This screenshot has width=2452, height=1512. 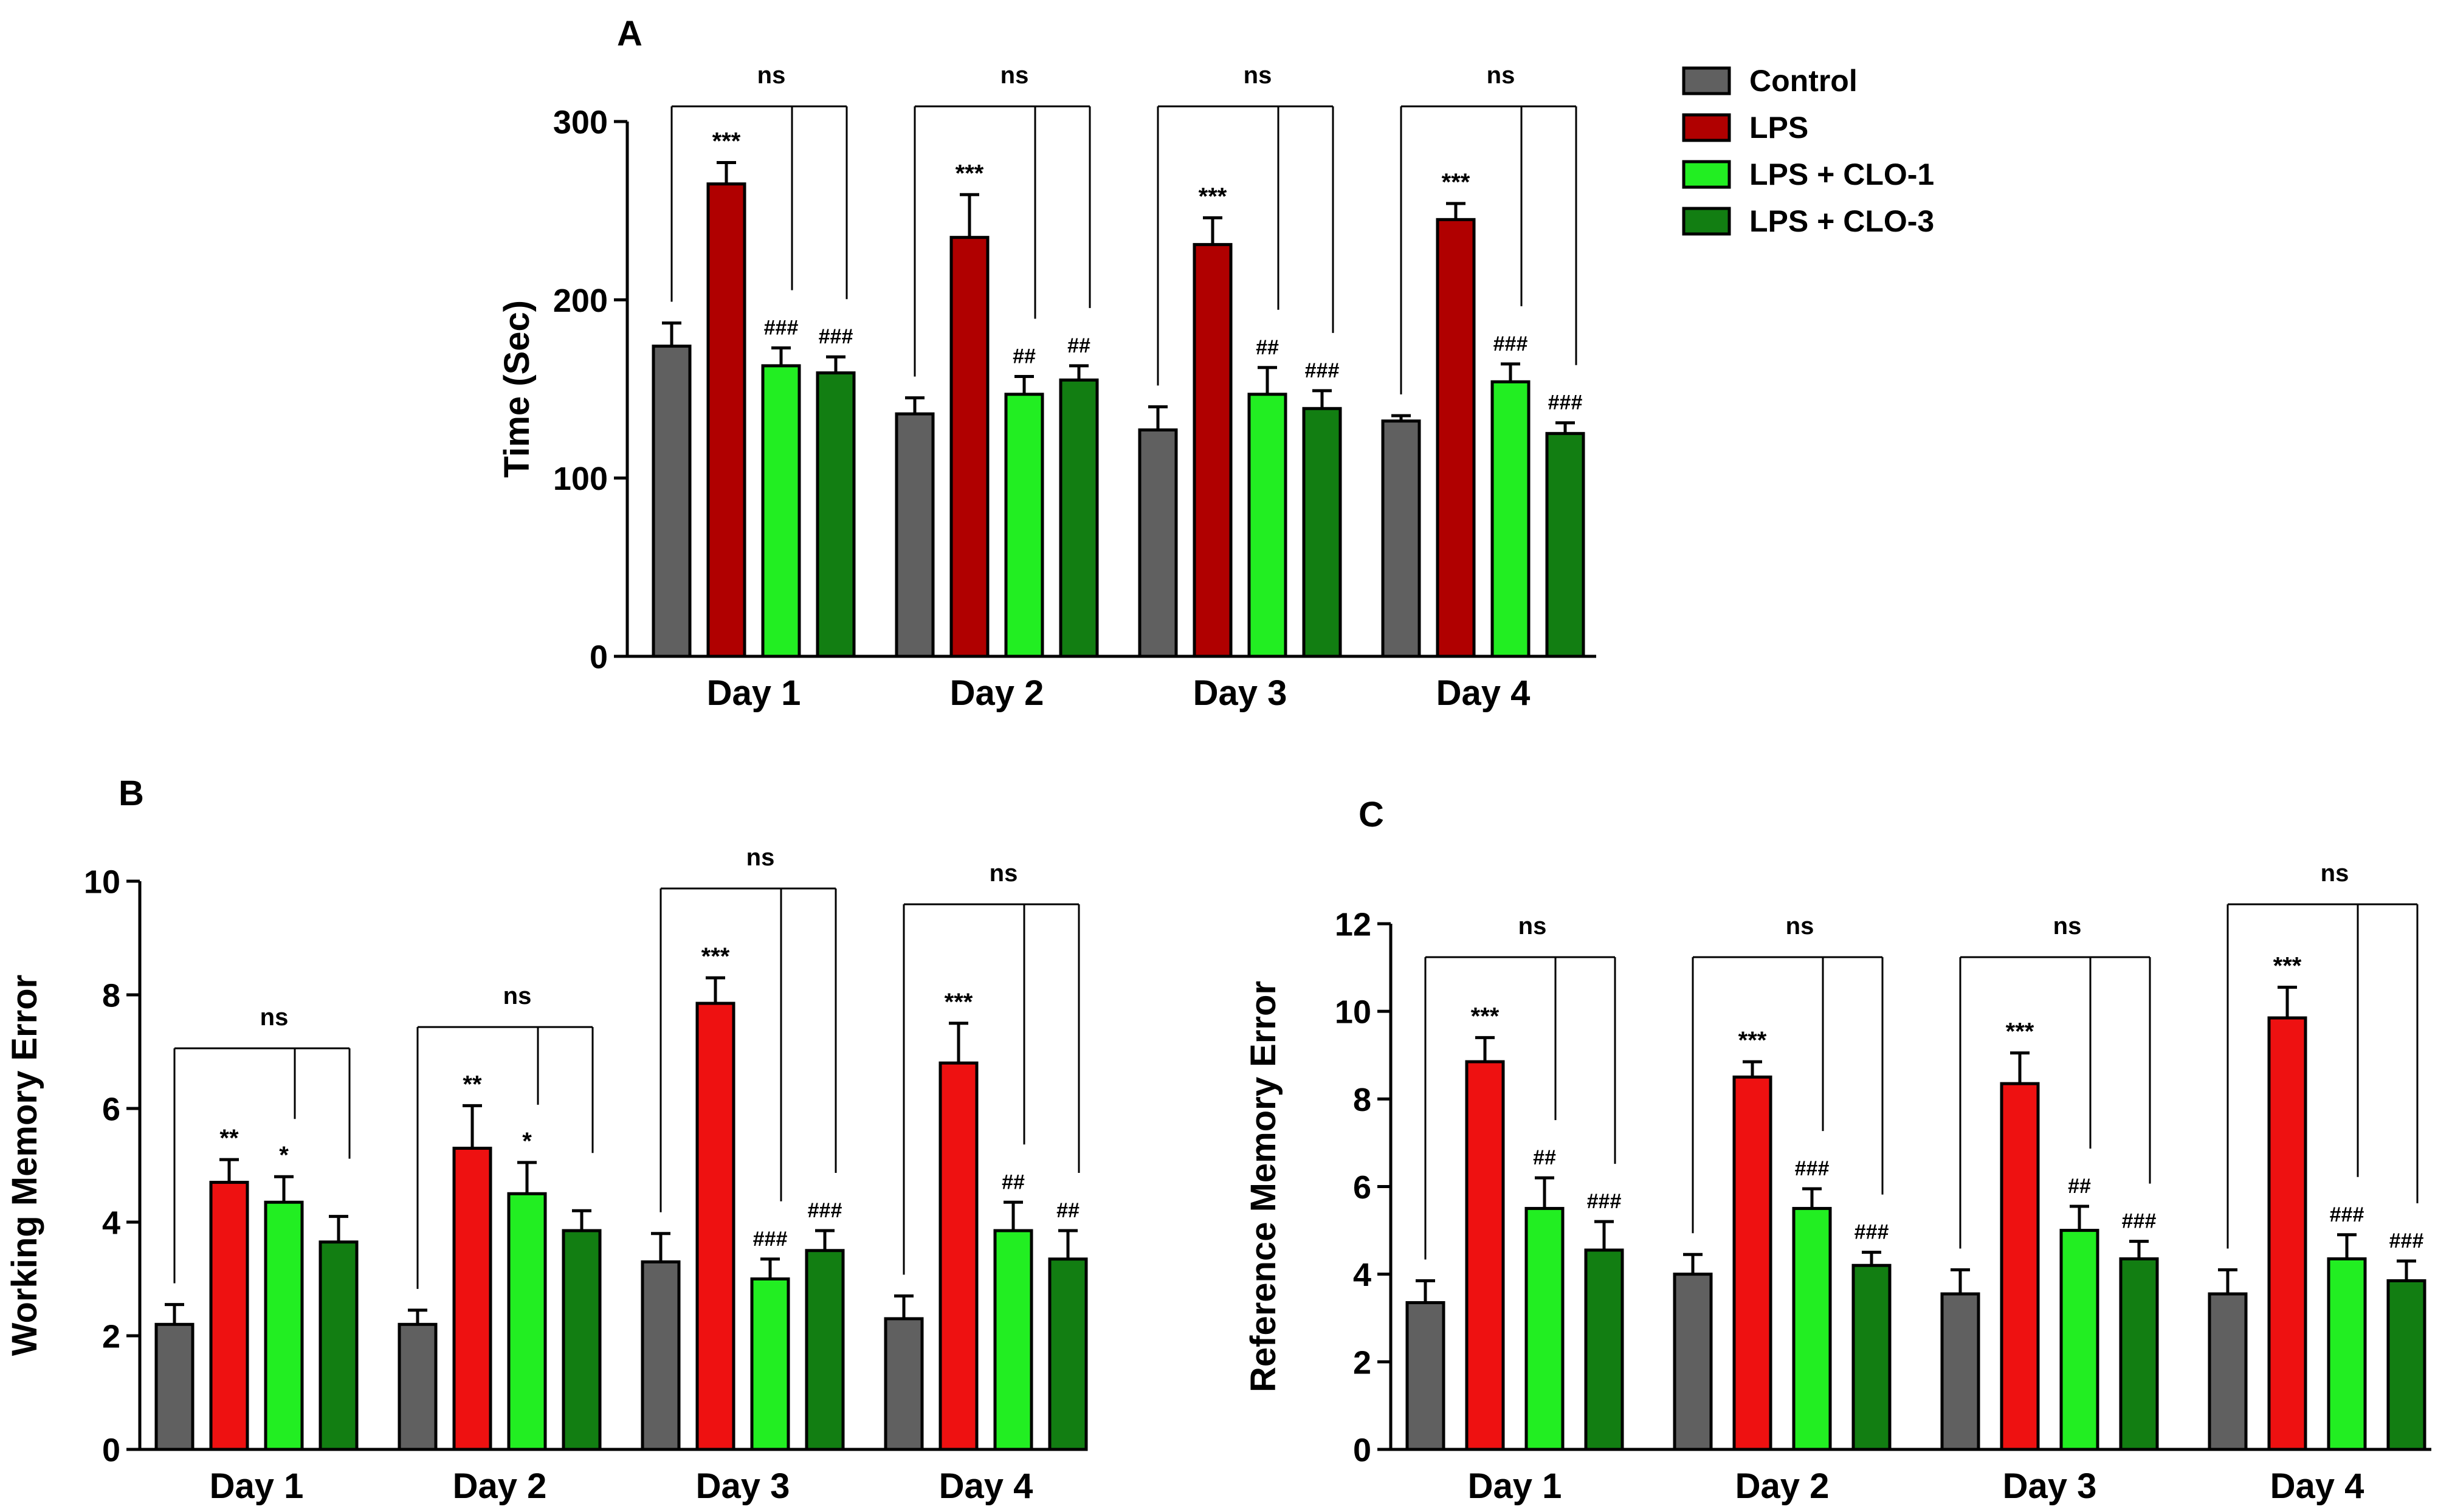 I want to click on y-tick-label: 200, so click(x=580, y=301).